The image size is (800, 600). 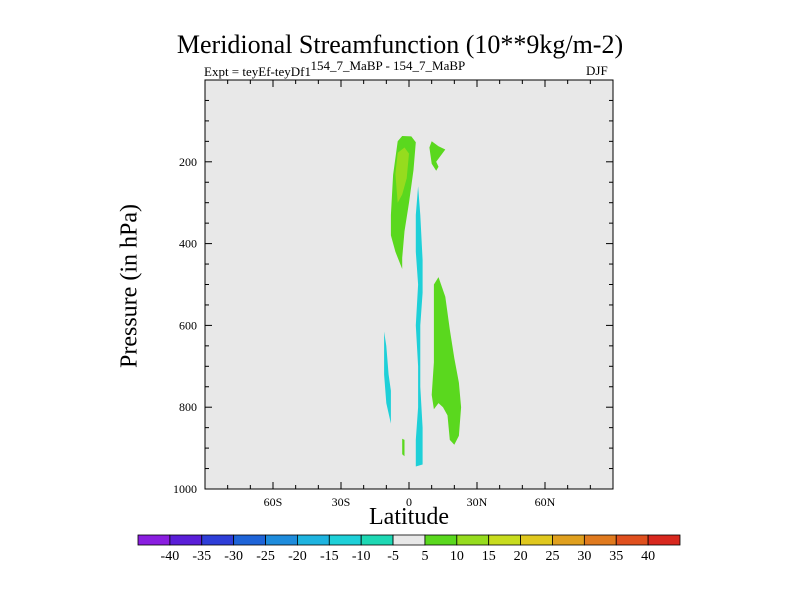 What do you see at coordinates (409, 549) in the screenshot?
I see `colorbar: -40 -35 -30 -25 -20 -15 -10 -5 5 10 15 20 25 30 35 40` at bounding box center [409, 549].